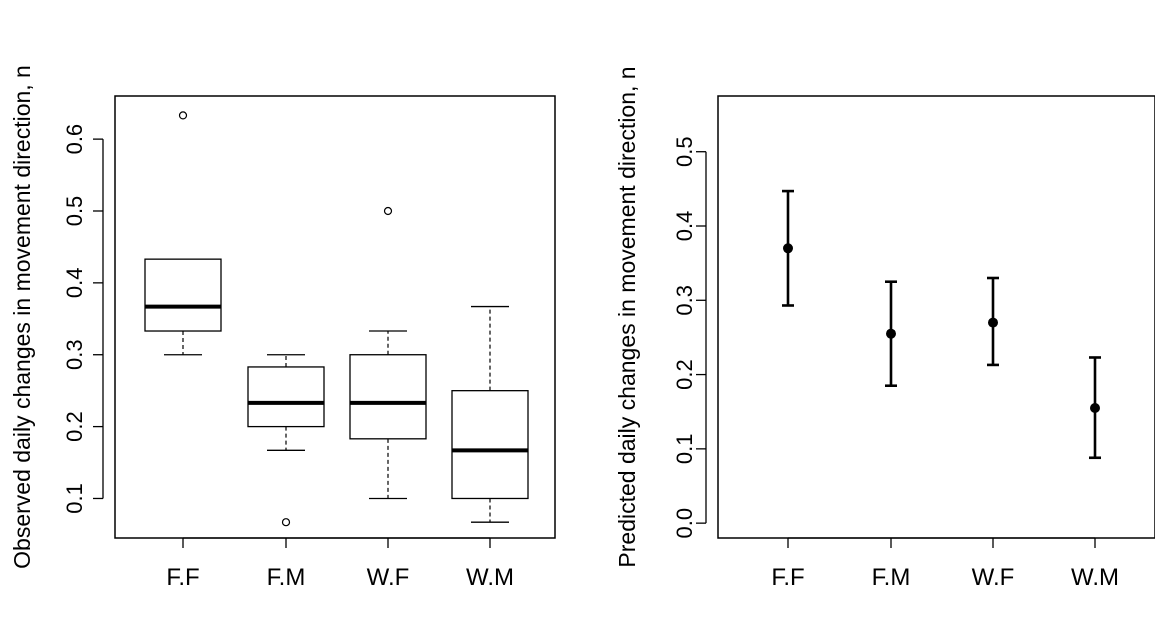 The height and width of the screenshot is (626, 1155). Describe the element at coordinates (941, 324) in the screenshot. I see `error-bars` at that location.